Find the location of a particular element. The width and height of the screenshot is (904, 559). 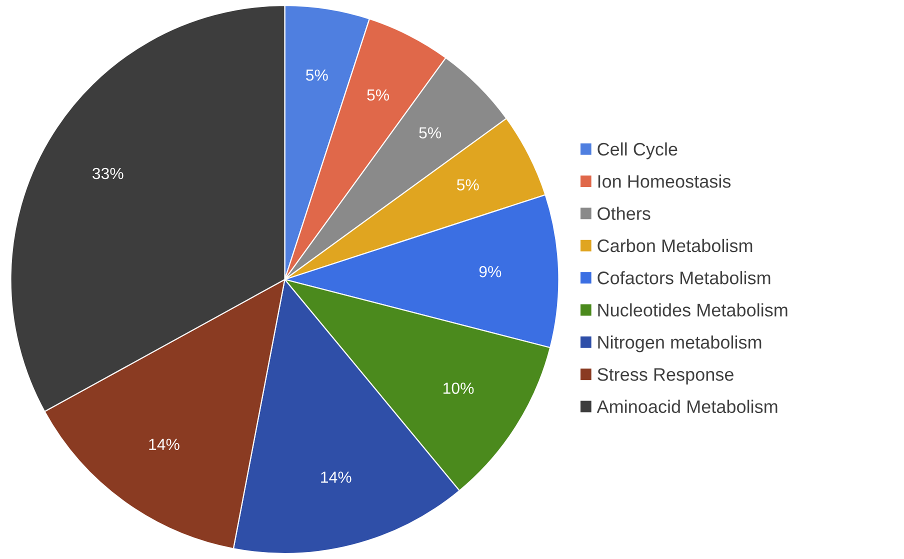

legend-label: Cofactors Metabolism is located at coordinates (684, 277).